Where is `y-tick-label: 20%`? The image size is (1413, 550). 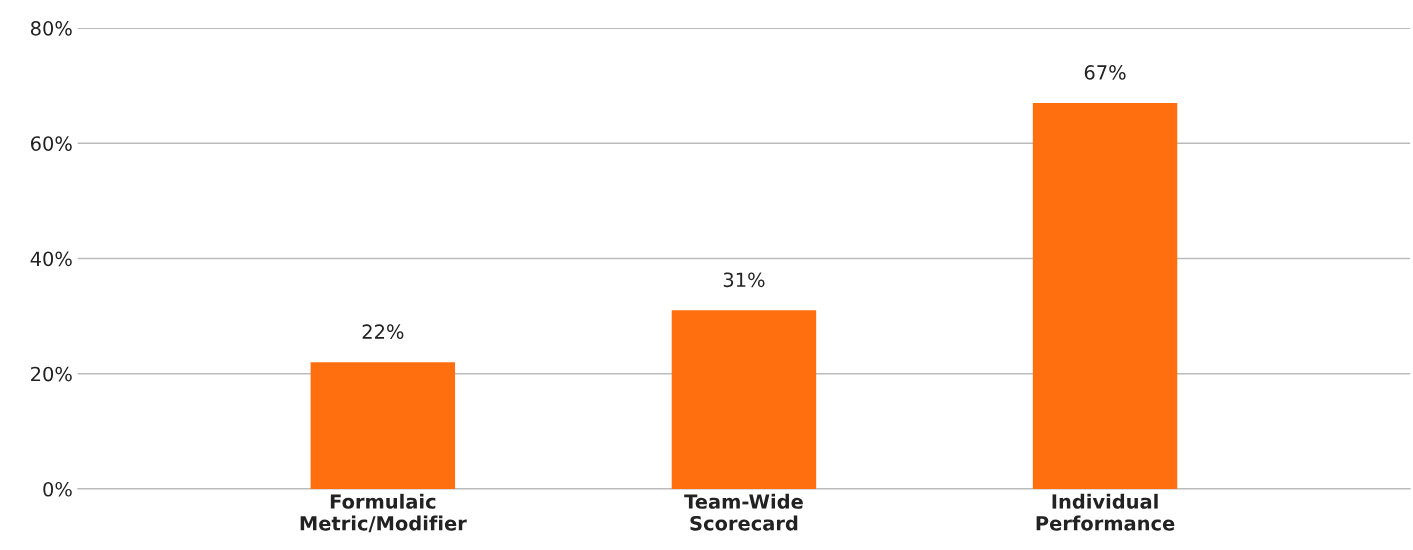 y-tick-label: 20% is located at coordinates (51, 374).